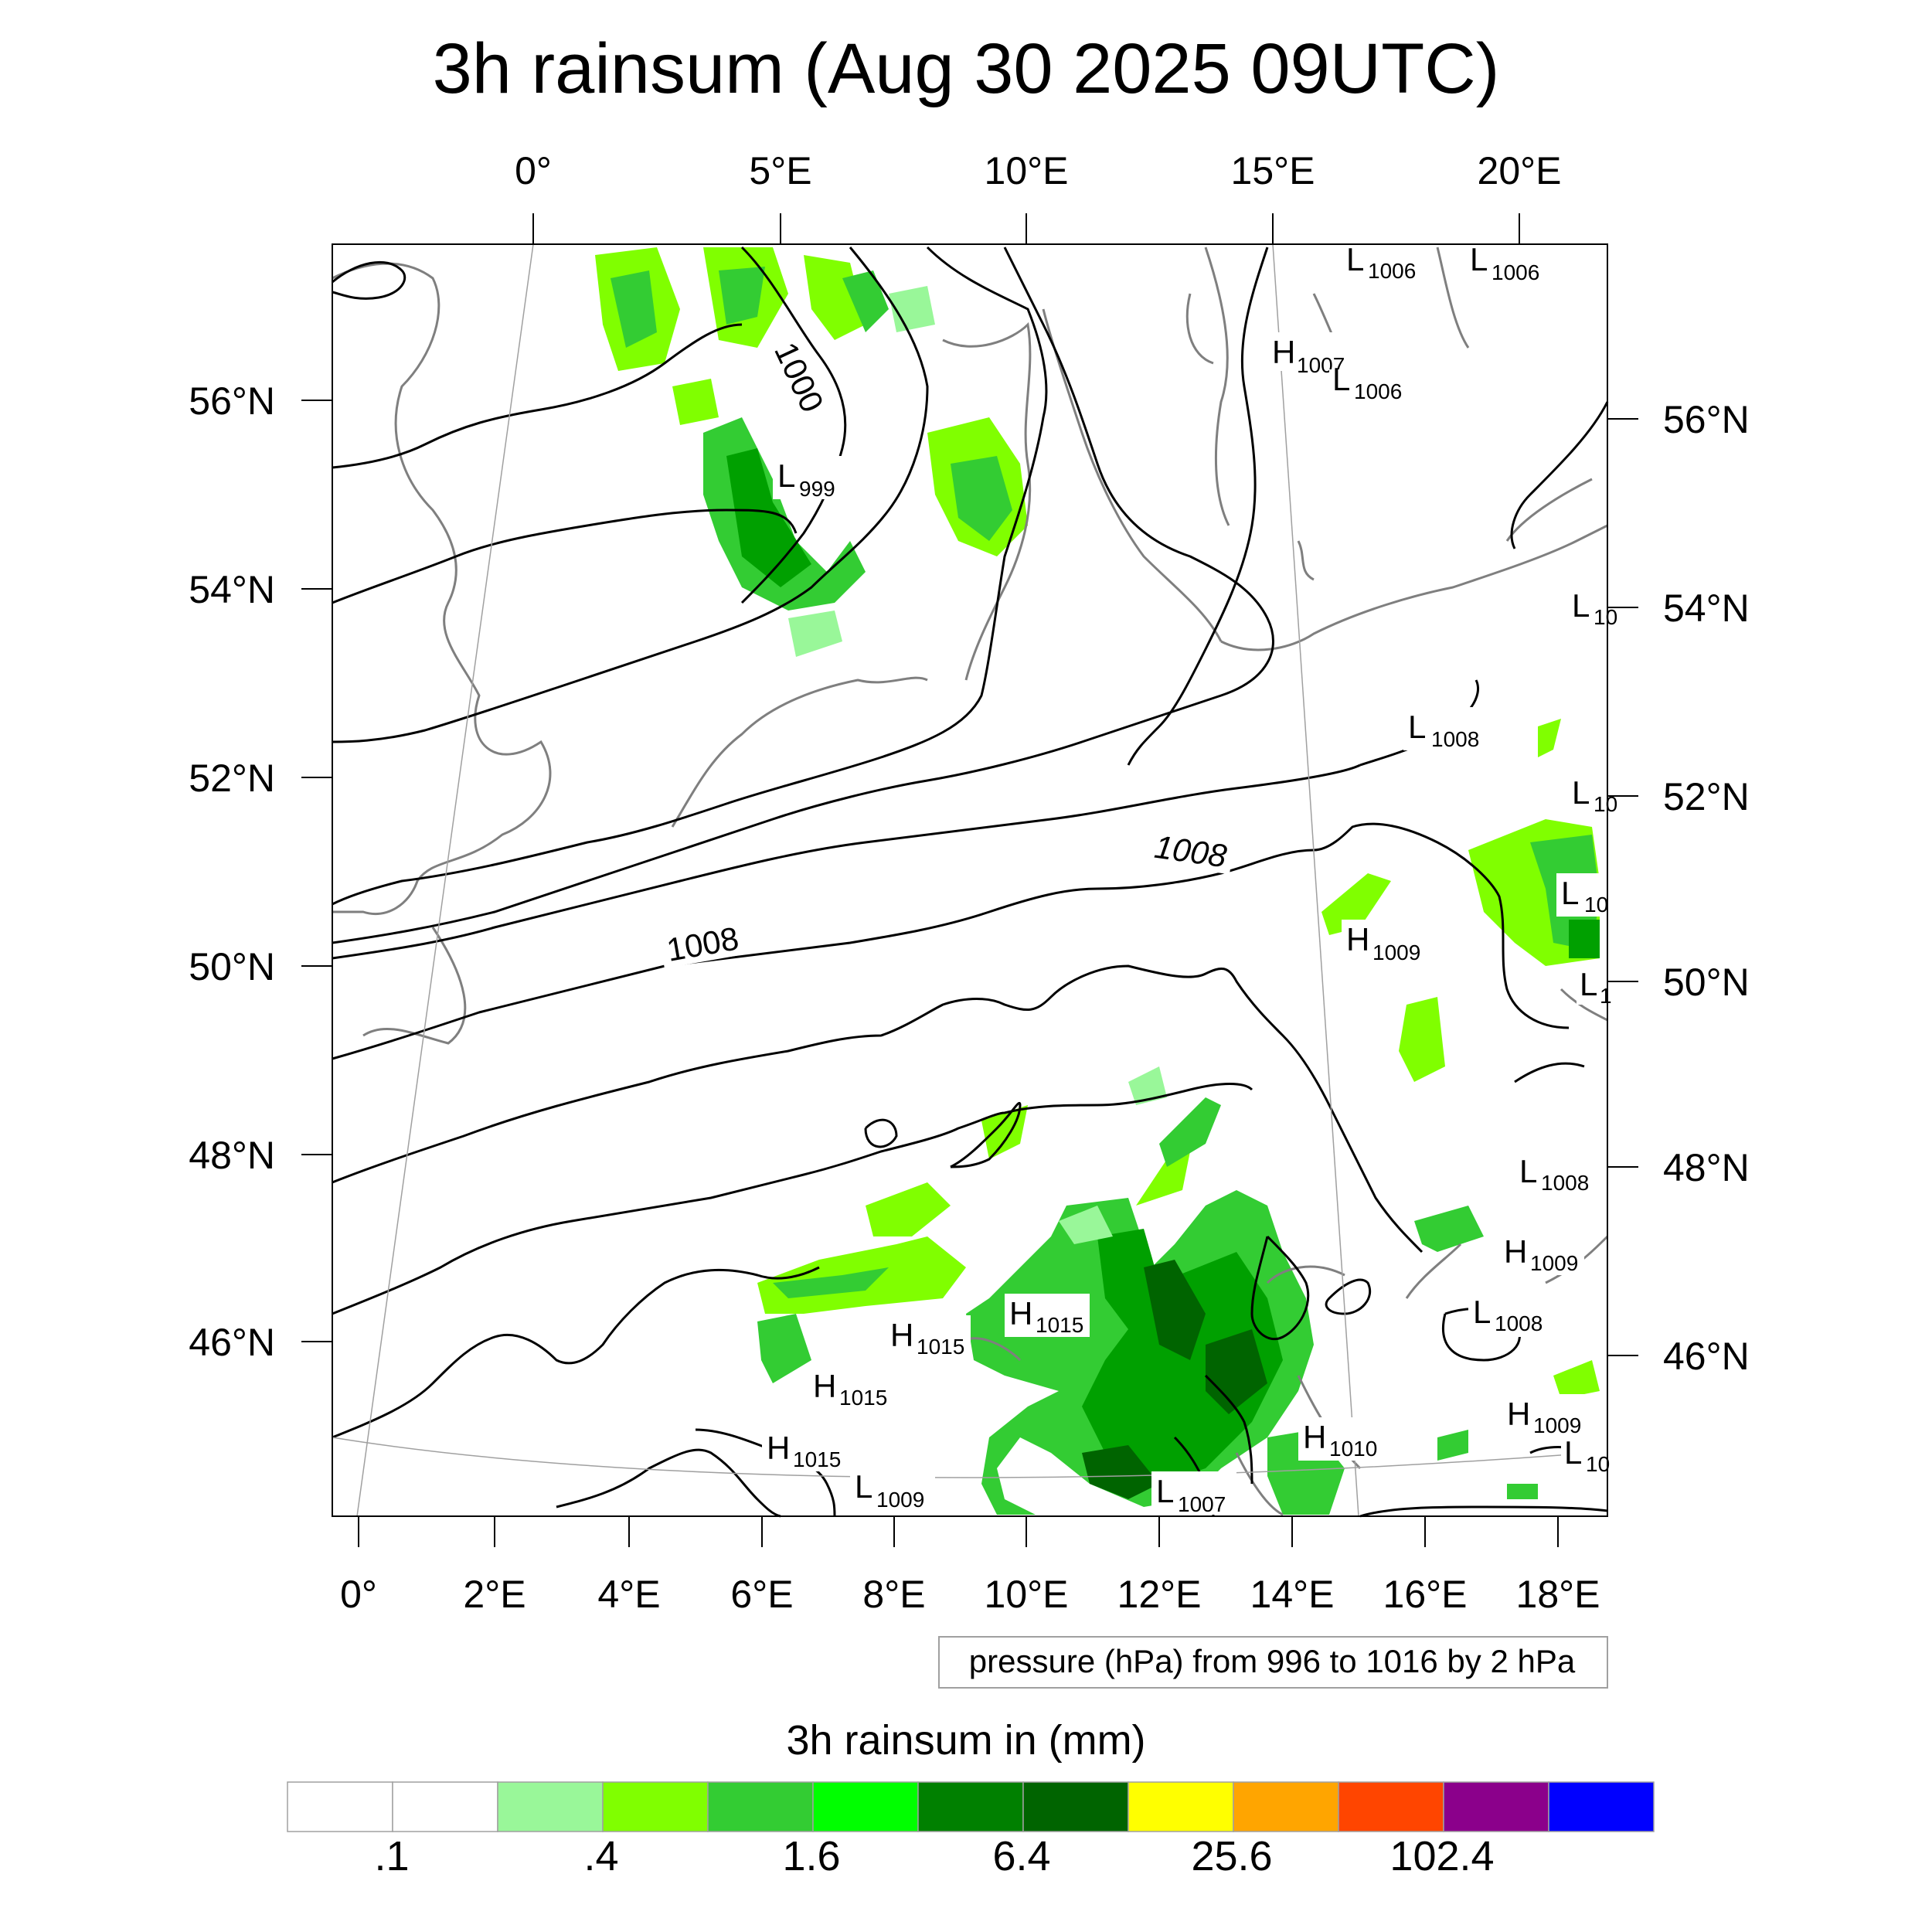 This screenshot has width=1932, height=1932. Describe the element at coordinates (1159, 1595) in the screenshot. I see `bottom-axis-label: 12°E` at that location.